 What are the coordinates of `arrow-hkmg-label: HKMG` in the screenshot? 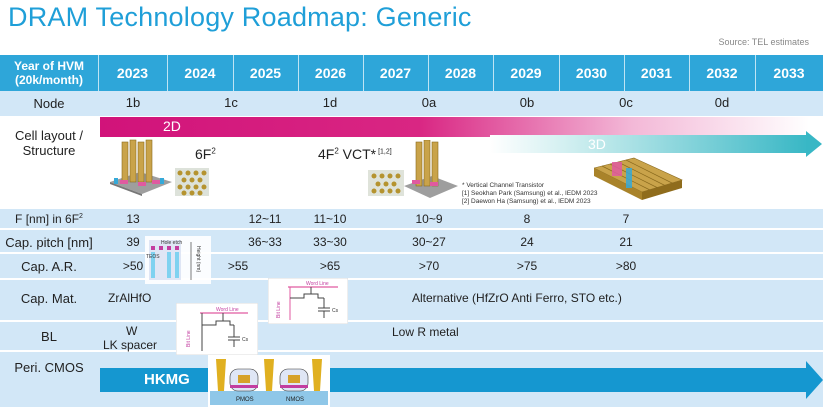 It's located at (167, 379).